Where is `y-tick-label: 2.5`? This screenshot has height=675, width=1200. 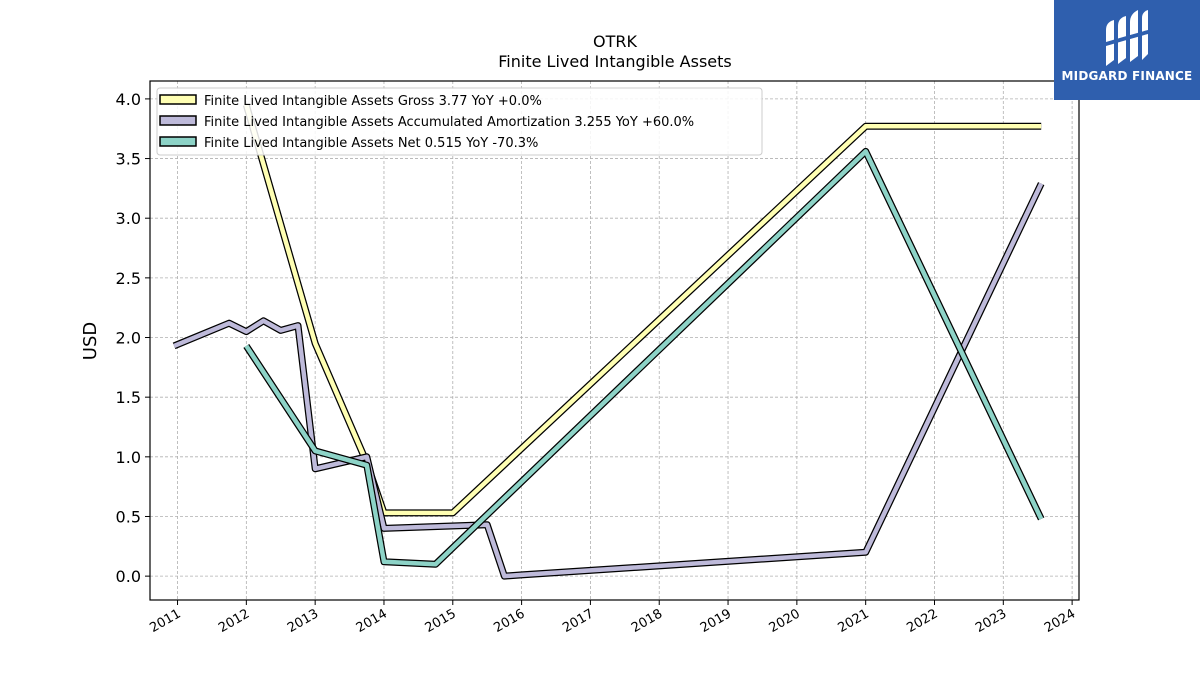
y-tick-label: 2.5 is located at coordinates (128, 278).